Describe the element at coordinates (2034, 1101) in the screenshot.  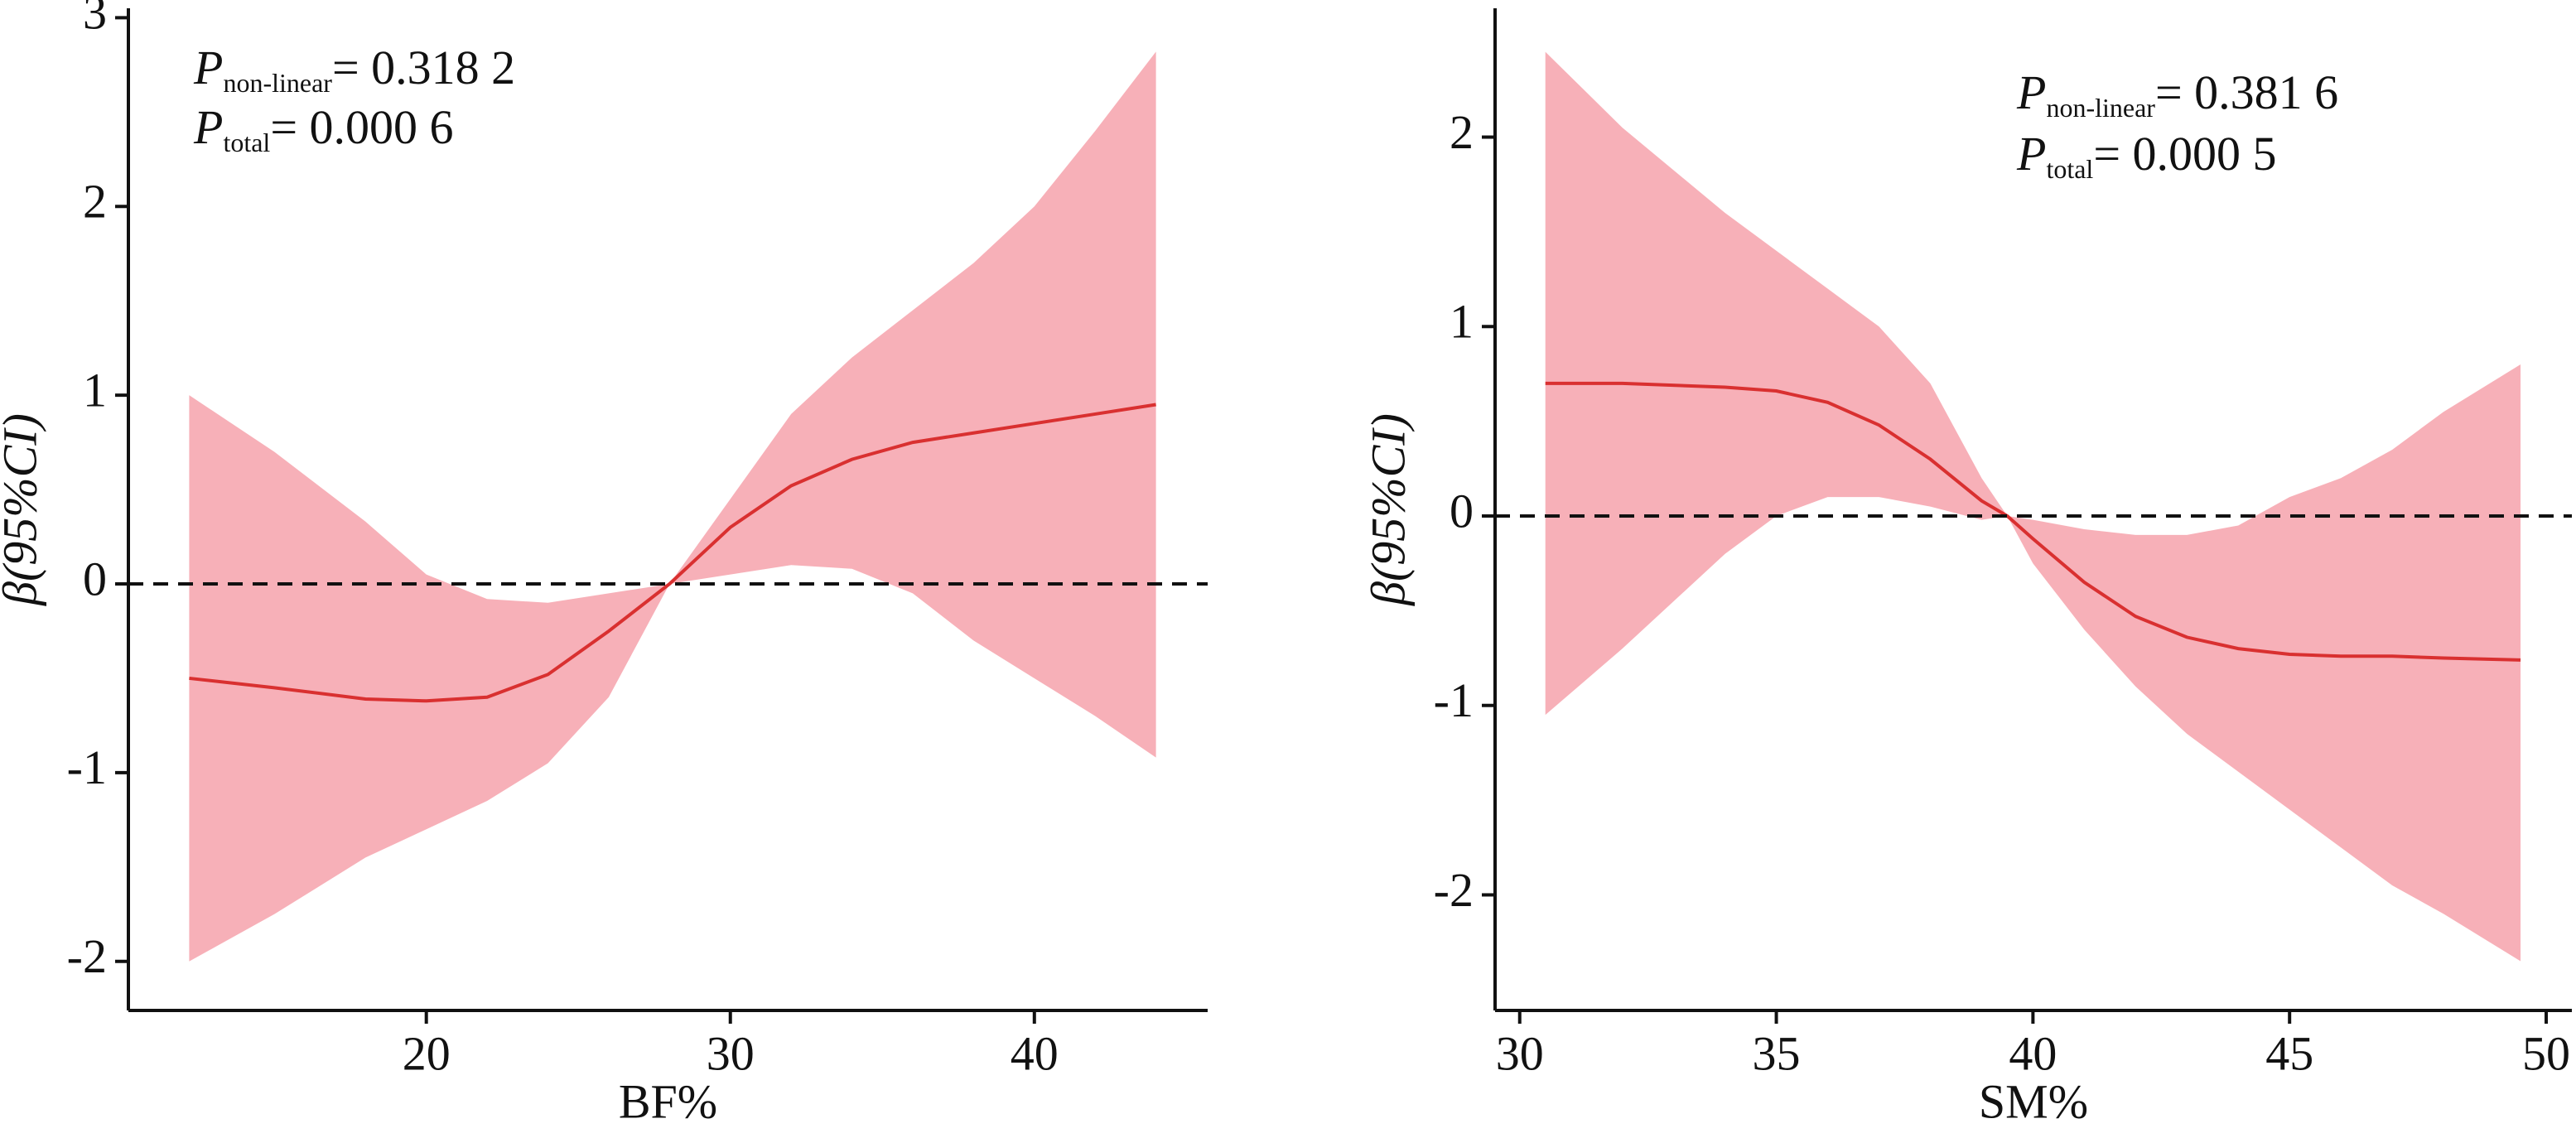
I see `x-axis-label: SM%` at that location.